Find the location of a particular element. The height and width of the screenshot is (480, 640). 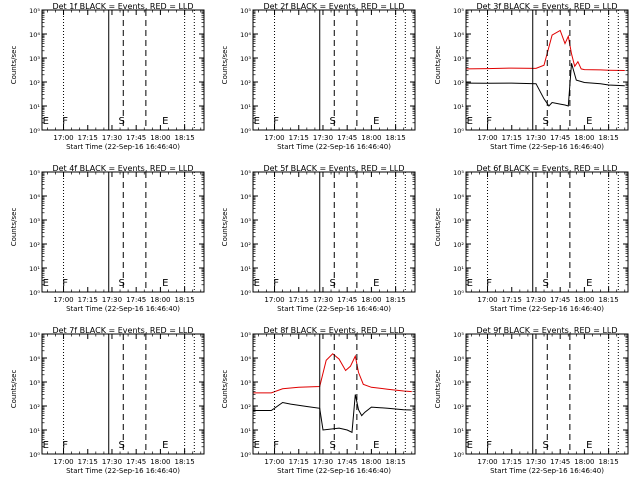

panel-title: Det 8f BLACK = Events, RED = LLD is located at coordinates (333, 330).